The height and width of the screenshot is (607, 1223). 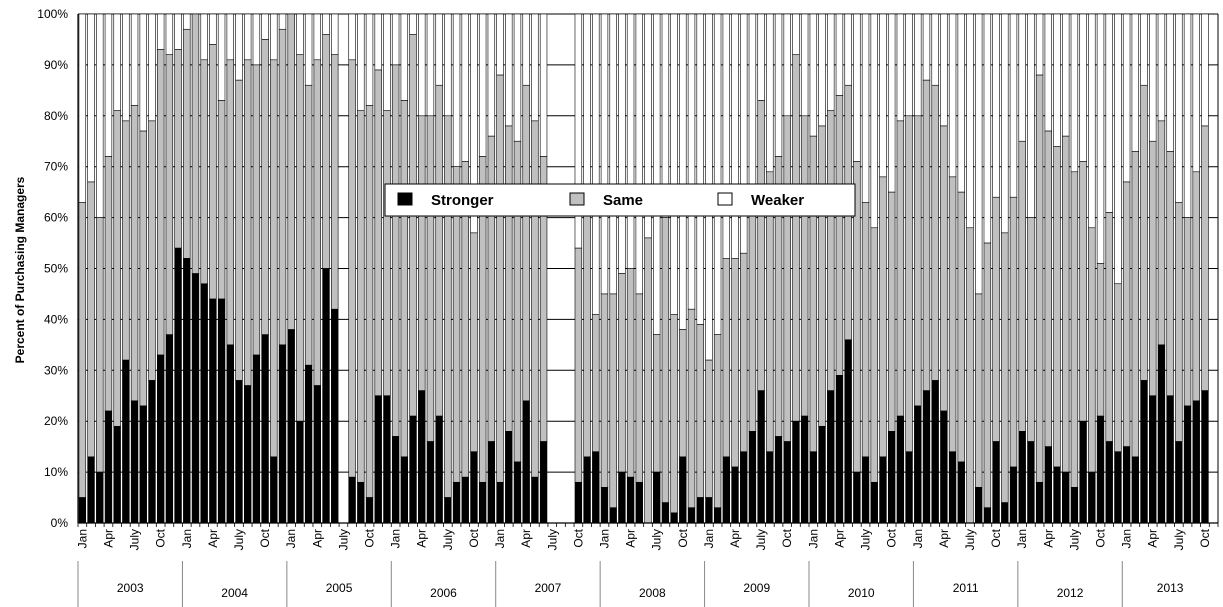 What do you see at coordinates (135, 539) in the screenshot?
I see `x-tick-label: July` at bounding box center [135, 539].